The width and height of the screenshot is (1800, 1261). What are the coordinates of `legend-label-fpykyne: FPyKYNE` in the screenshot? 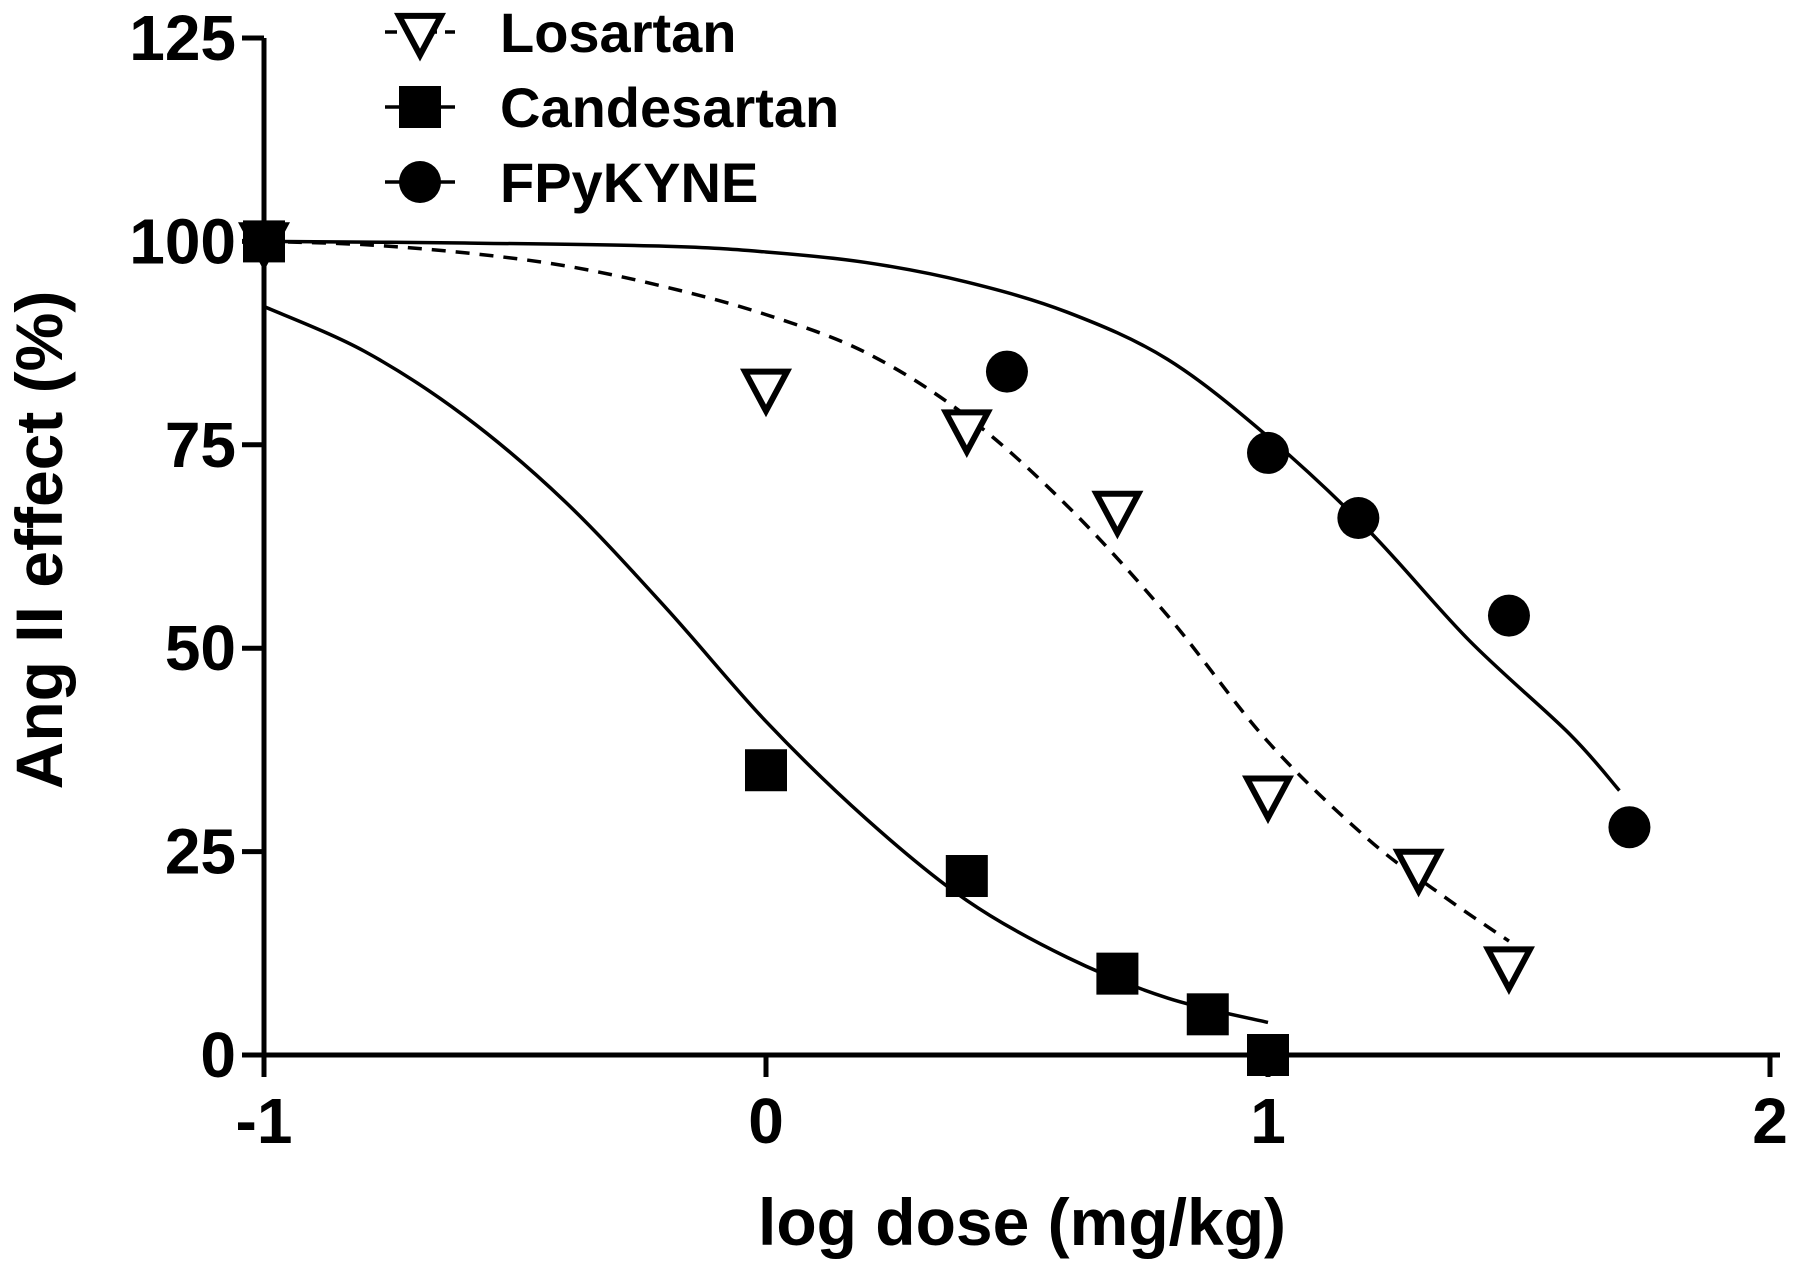 It's located at (629, 182).